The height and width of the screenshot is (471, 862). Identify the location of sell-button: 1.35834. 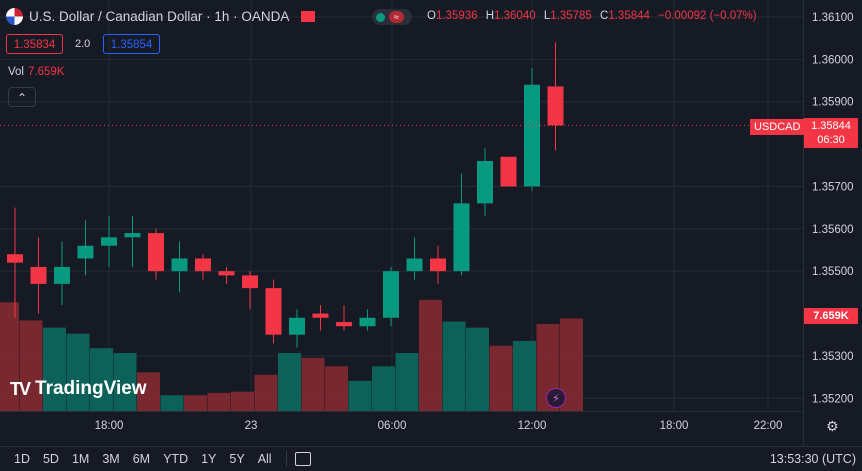
(34, 44).